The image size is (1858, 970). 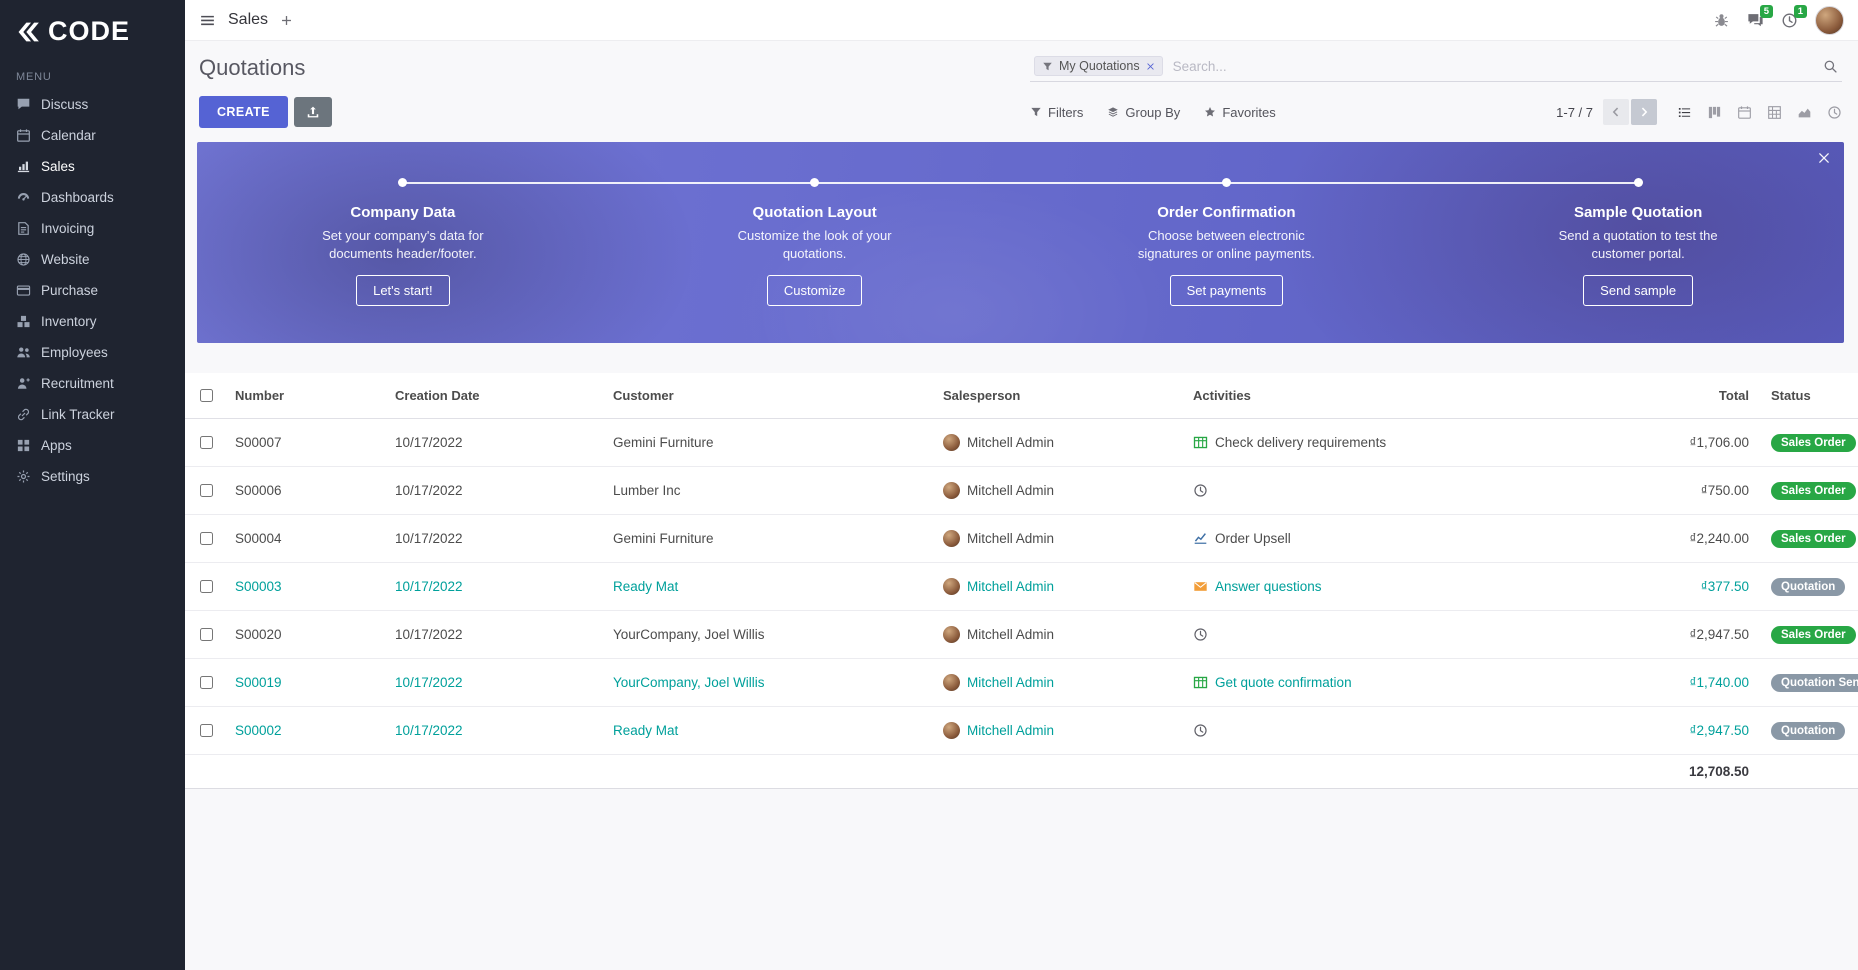 What do you see at coordinates (92, 166) in the screenshot?
I see `sidebar-item-sales: Sales` at bounding box center [92, 166].